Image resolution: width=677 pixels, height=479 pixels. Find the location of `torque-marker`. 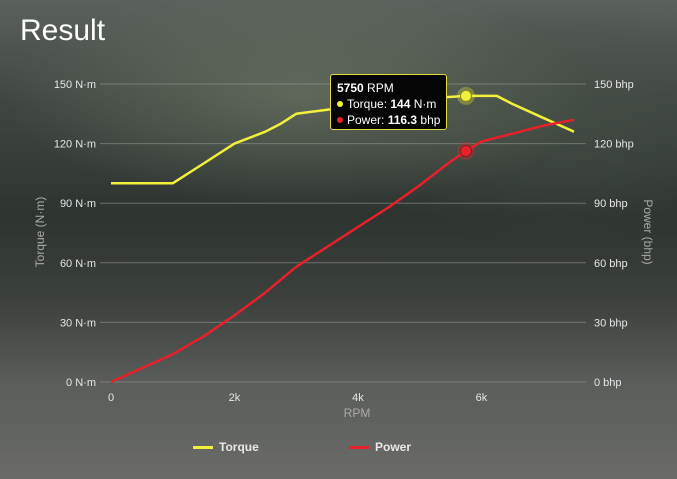

torque-marker is located at coordinates (465, 95).